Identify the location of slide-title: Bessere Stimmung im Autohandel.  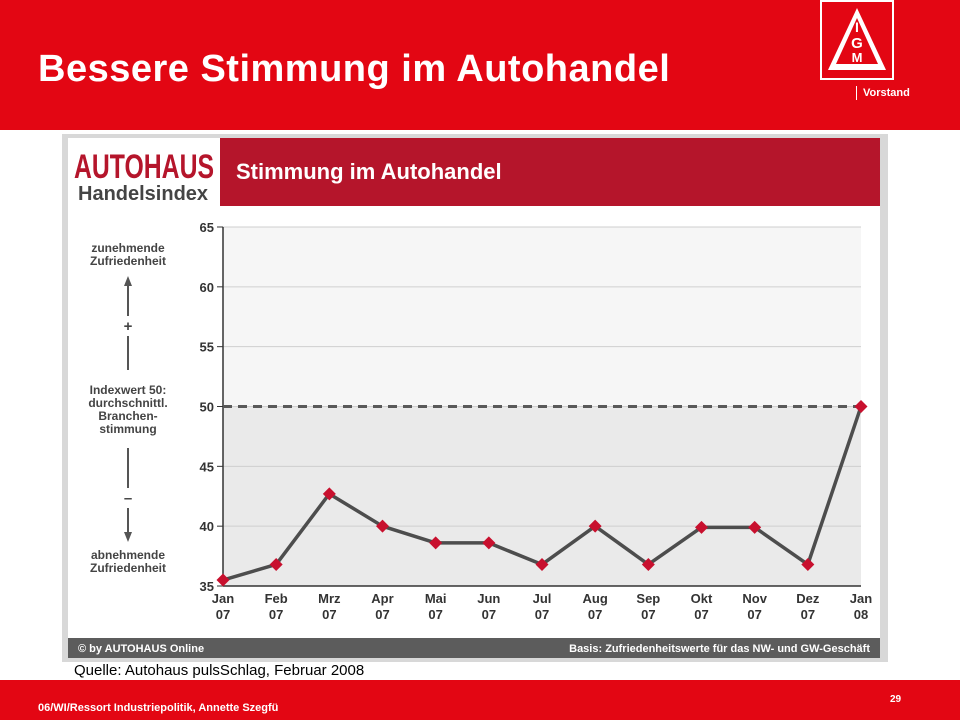
(354, 69).